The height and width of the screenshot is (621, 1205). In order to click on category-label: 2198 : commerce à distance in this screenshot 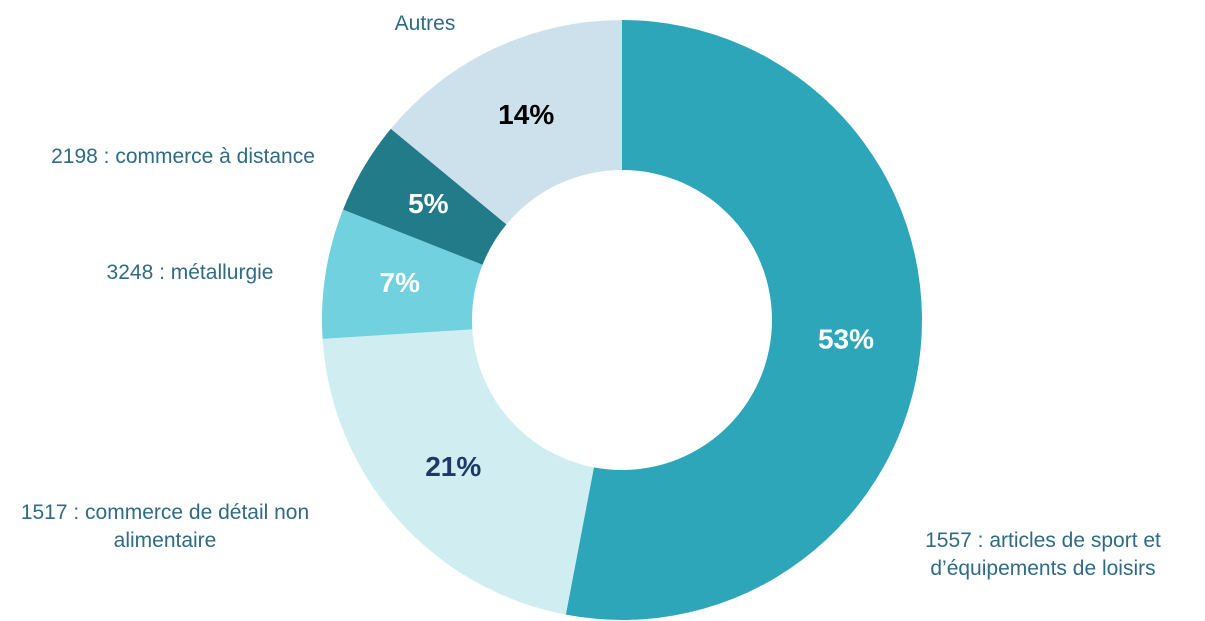, I will do `click(183, 156)`.